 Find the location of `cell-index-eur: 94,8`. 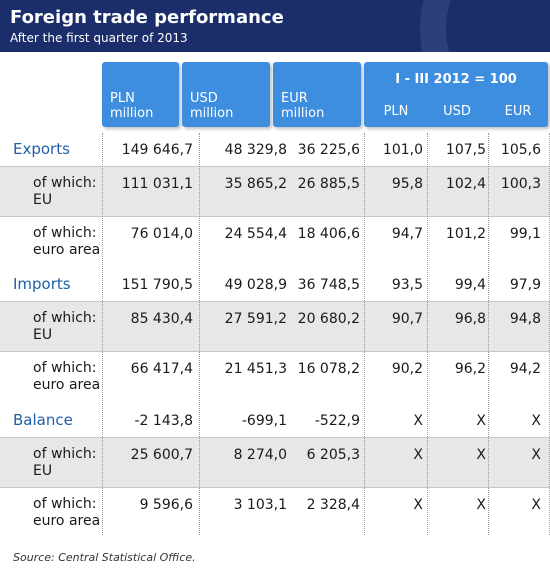

cell-index-eur: 94,8 is located at coordinates (525, 319).